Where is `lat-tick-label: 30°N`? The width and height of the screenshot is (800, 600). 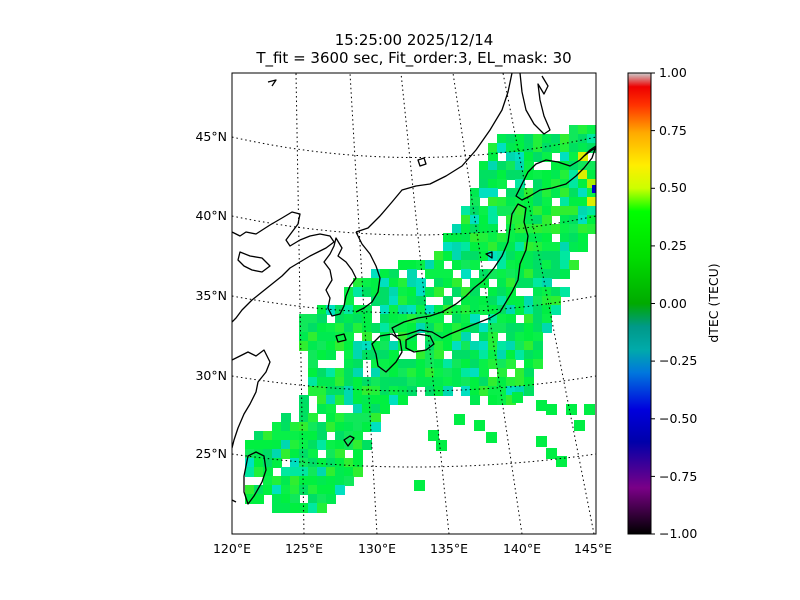
lat-tick-label: 30°N is located at coordinates (211, 375).